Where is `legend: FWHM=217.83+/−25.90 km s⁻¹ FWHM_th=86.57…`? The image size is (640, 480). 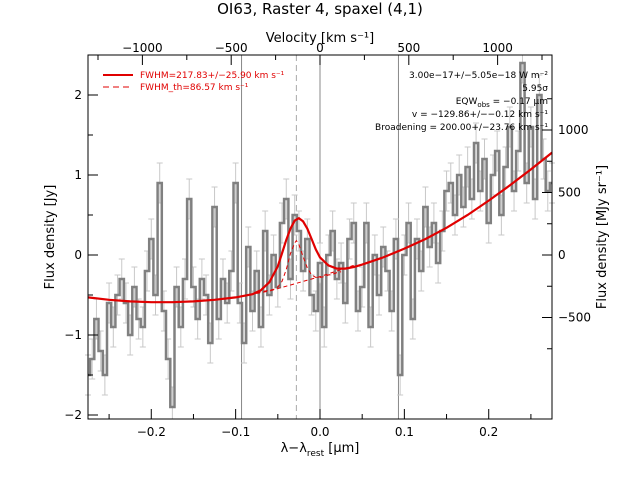 legend: FWHM=217.83+/−25.90 km s⁻¹ FWHM_th=86.57… is located at coordinates (194, 82).